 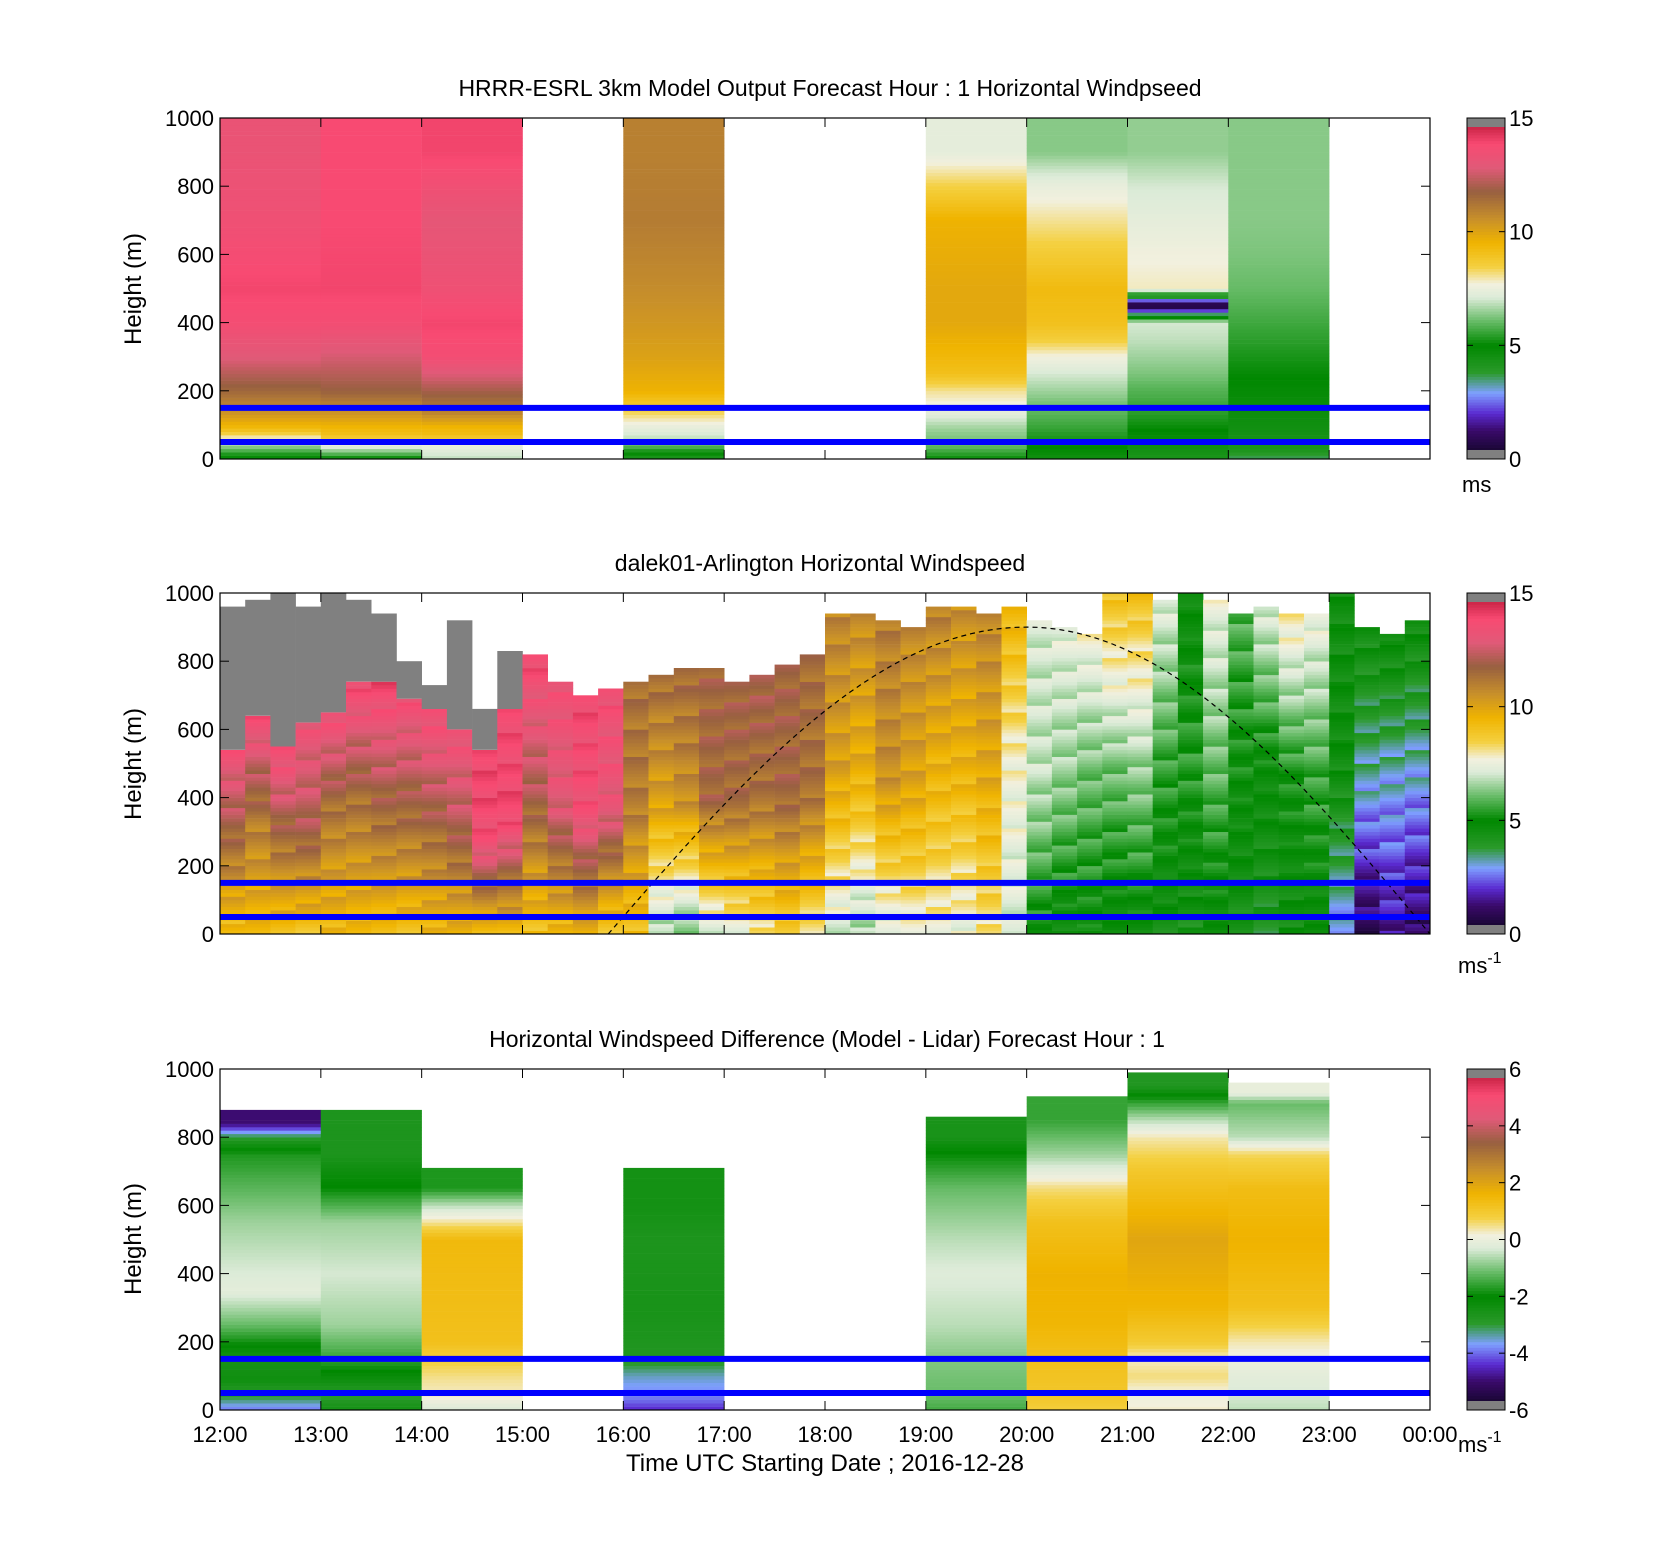 What do you see at coordinates (195, 661) in the screenshot?
I see `lidar-y-tick-label: 800` at bounding box center [195, 661].